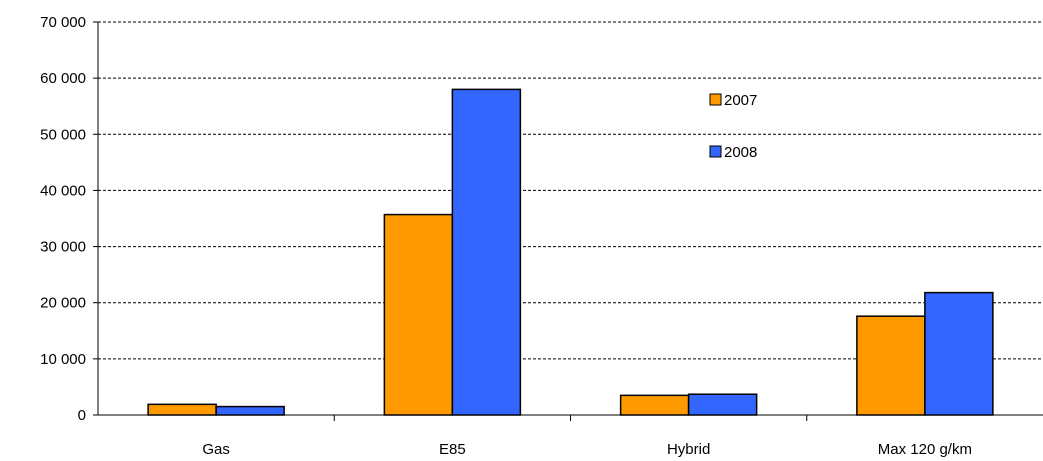 Image resolution: width=1043 pixels, height=461 pixels. What do you see at coordinates (250, 410) in the screenshot?
I see `bar-2008-gas` at bounding box center [250, 410].